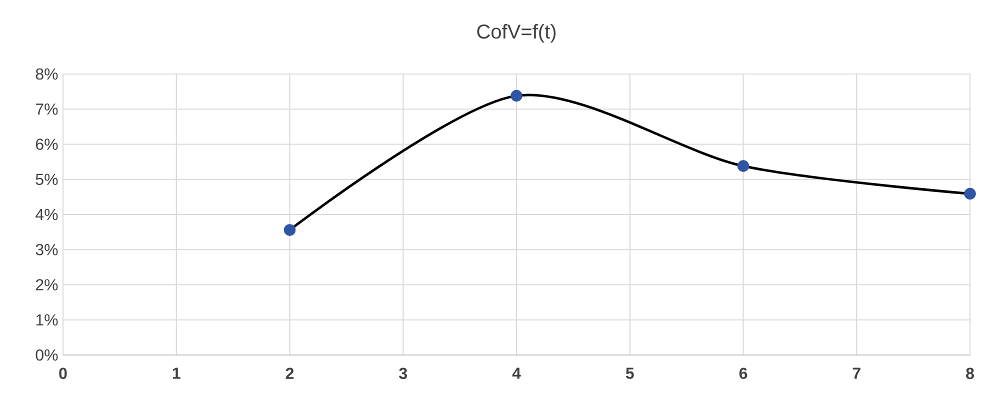  What do you see at coordinates (47, 214) in the screenshot?
I see `y-tick-label: 4%` at bounding box center [47, 214].